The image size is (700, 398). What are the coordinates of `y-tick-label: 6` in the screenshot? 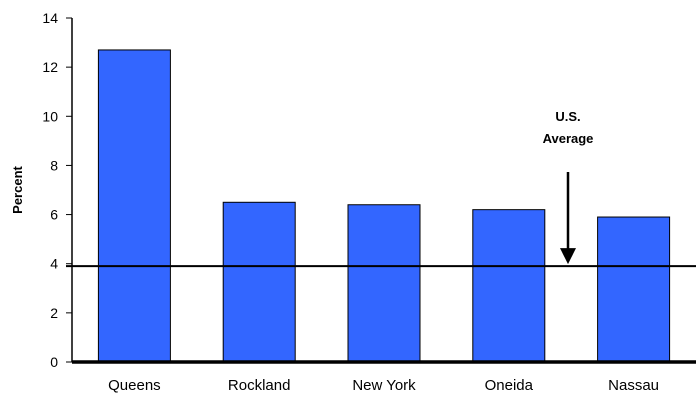 It's located at (54, 215).